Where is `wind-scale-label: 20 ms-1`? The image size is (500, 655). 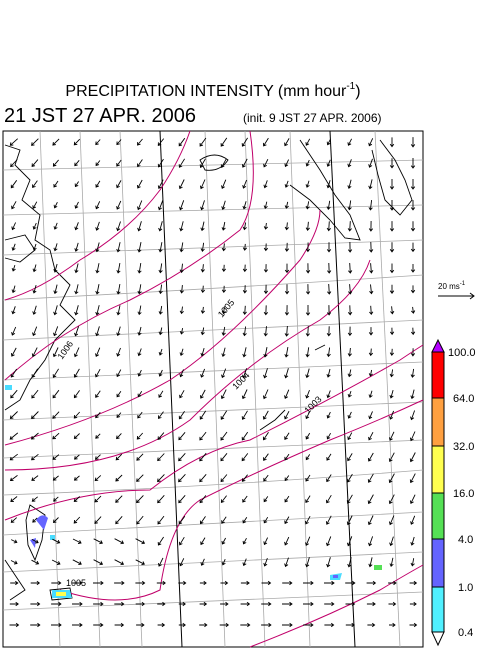 wind-scale-label: 20 ms-1 is located at coordinates (452, 286).